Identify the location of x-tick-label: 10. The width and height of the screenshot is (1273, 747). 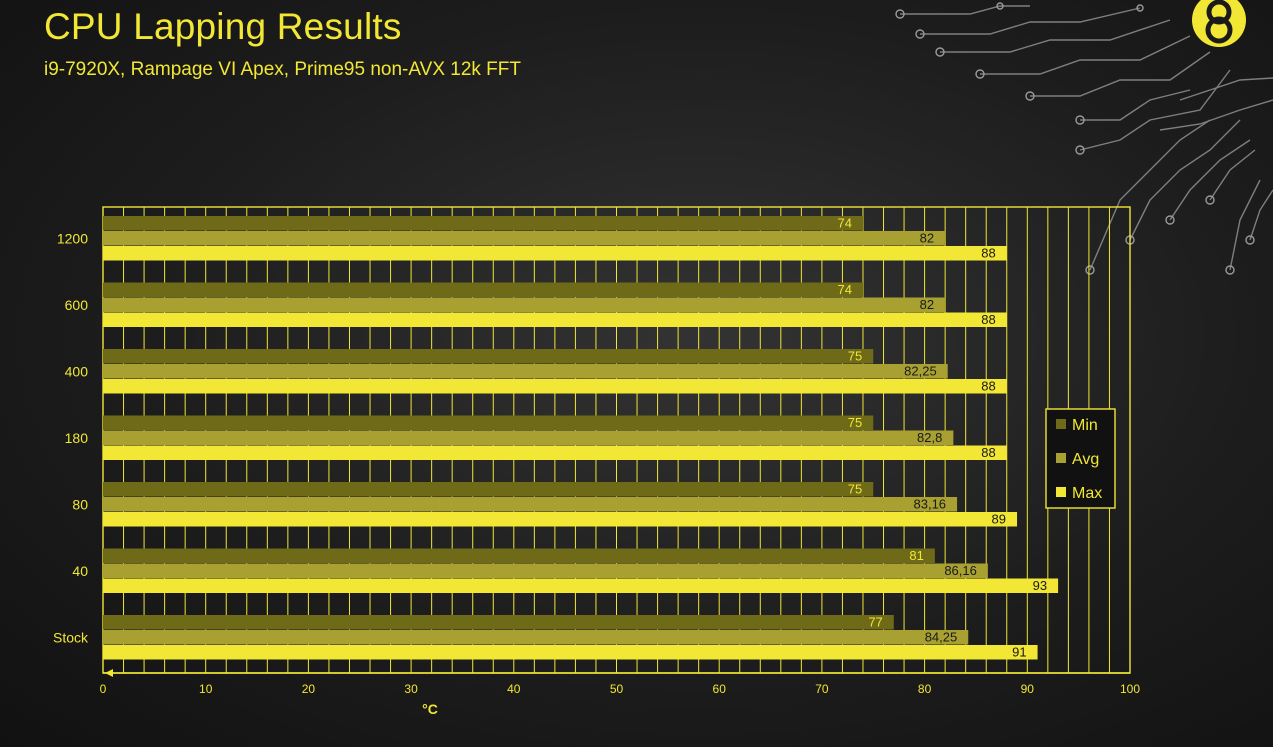
(206, 689).